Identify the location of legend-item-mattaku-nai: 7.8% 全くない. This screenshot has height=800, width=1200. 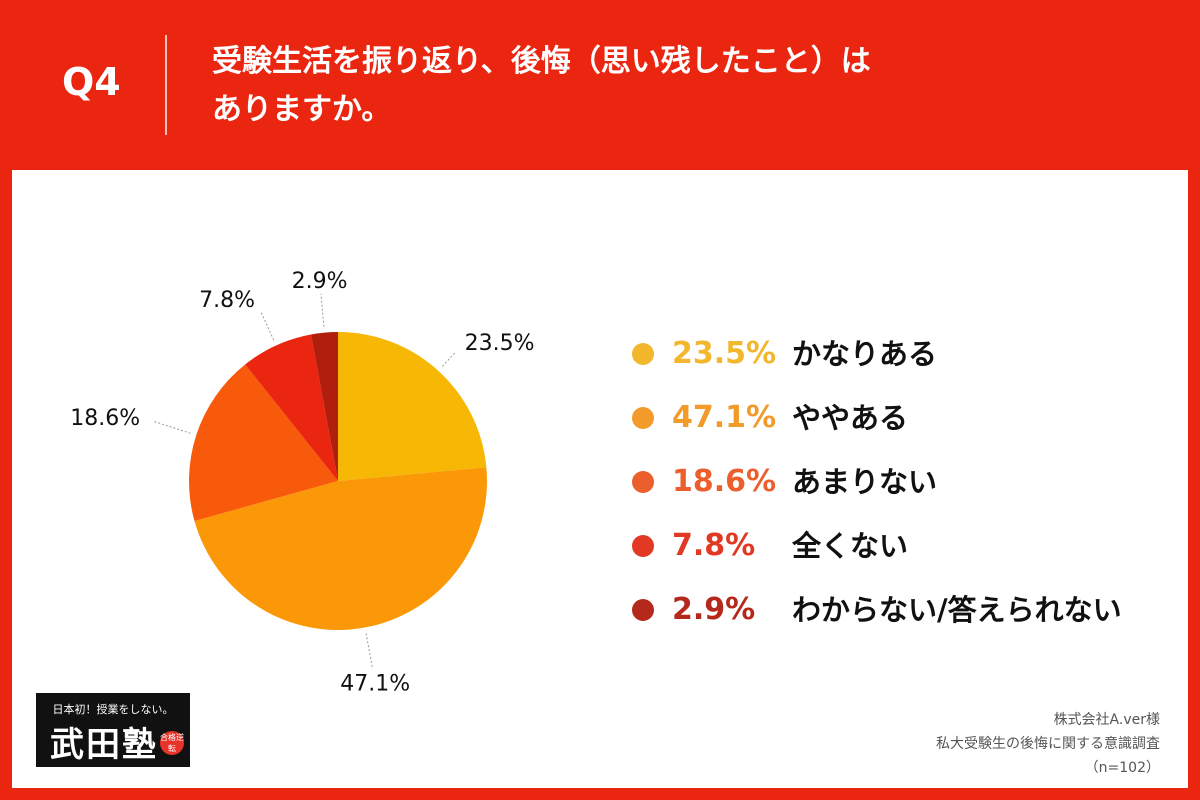
(912, 544).